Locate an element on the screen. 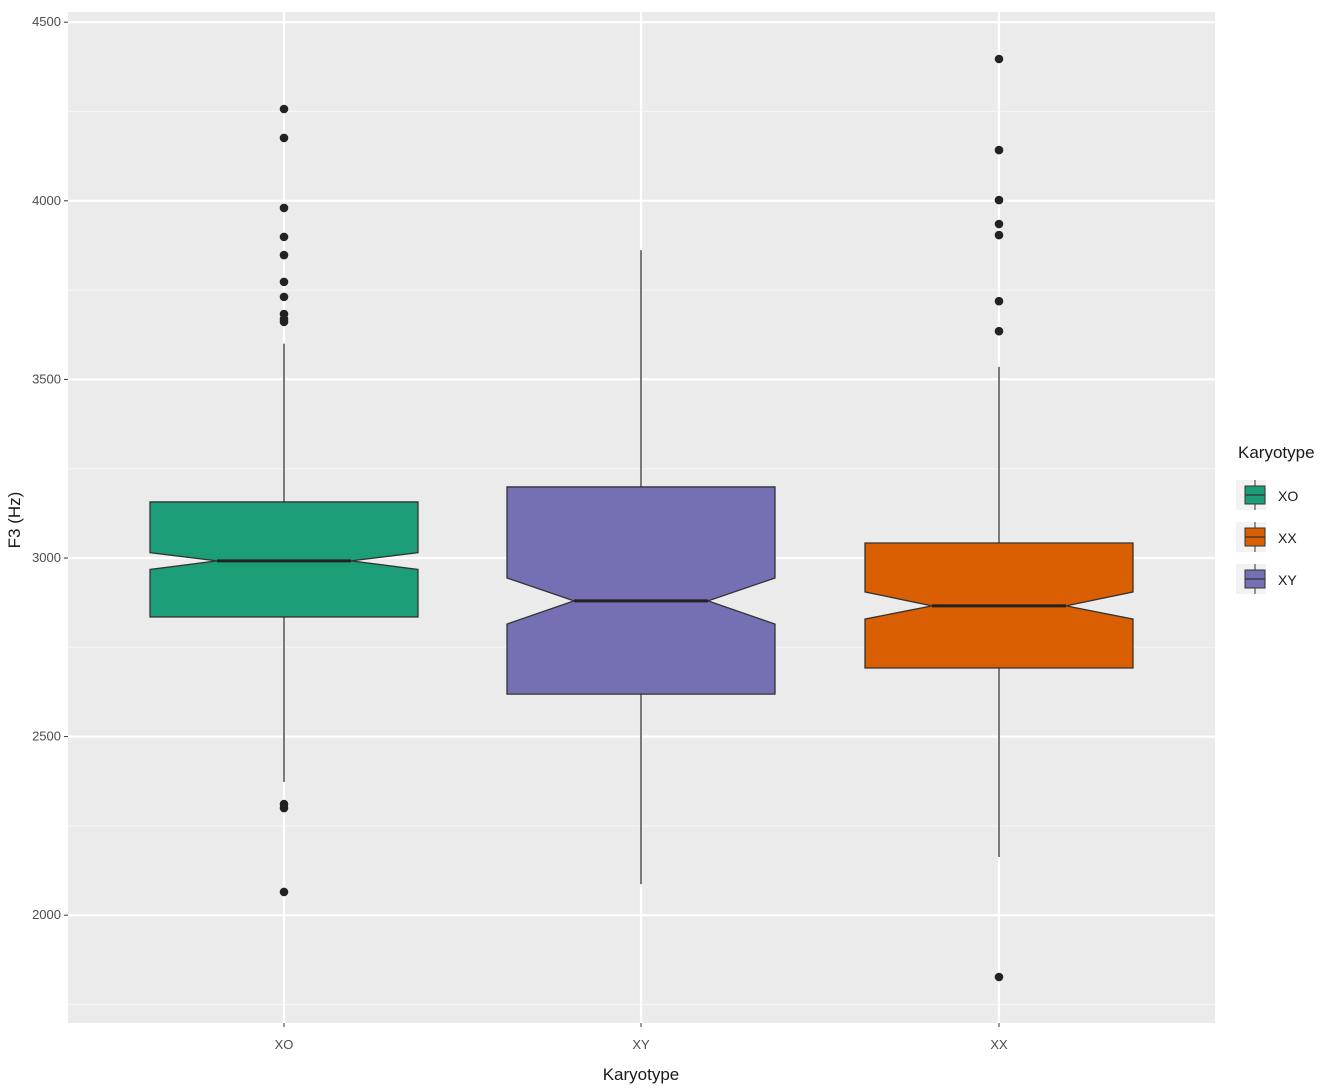 This screenshot has height=1092, width=1325. legend: Karyotype XO XX XY is located at coordinates (1275, 518).